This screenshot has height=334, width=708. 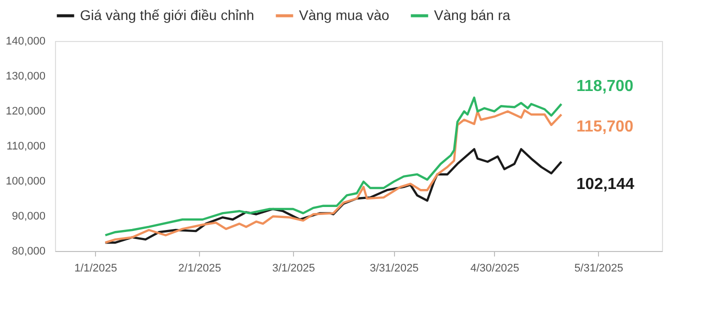 I want to click on x-tick-label: 2/1/2025, so click(x=200, y=268).